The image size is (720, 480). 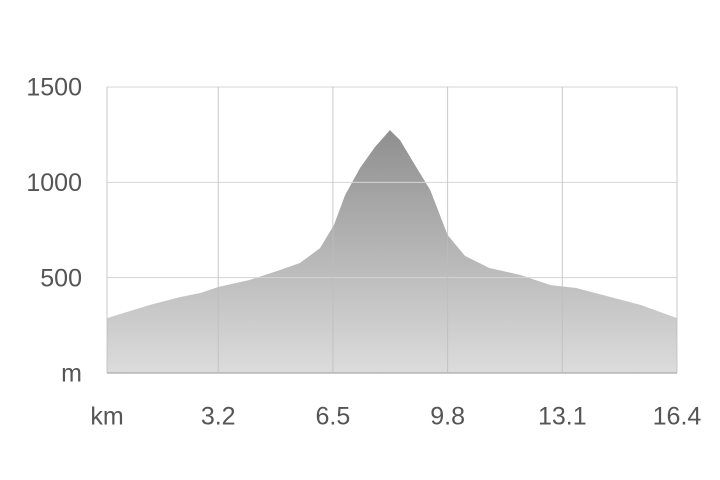 What do you see at coordinates (106, 417) in the screenshot?
I see `x-tick-label: km` at bounding box center [106, 417].